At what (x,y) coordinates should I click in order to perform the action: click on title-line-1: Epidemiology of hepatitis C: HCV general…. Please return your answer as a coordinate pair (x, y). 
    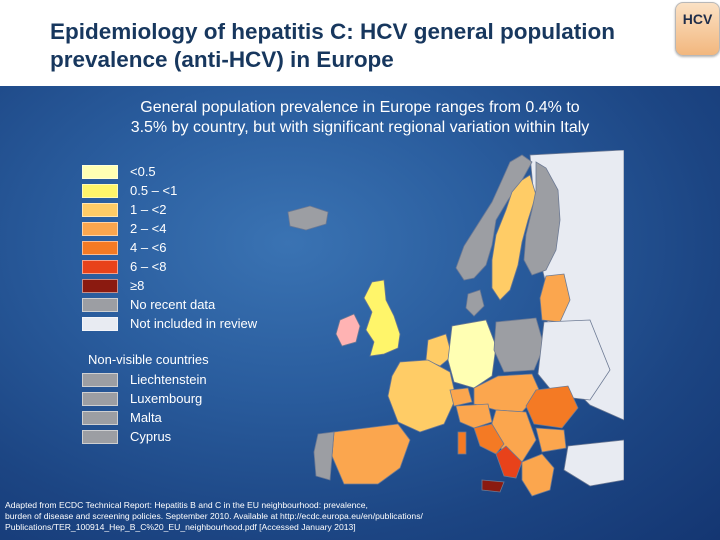
    Looking at the image, I should click on (333, 31).